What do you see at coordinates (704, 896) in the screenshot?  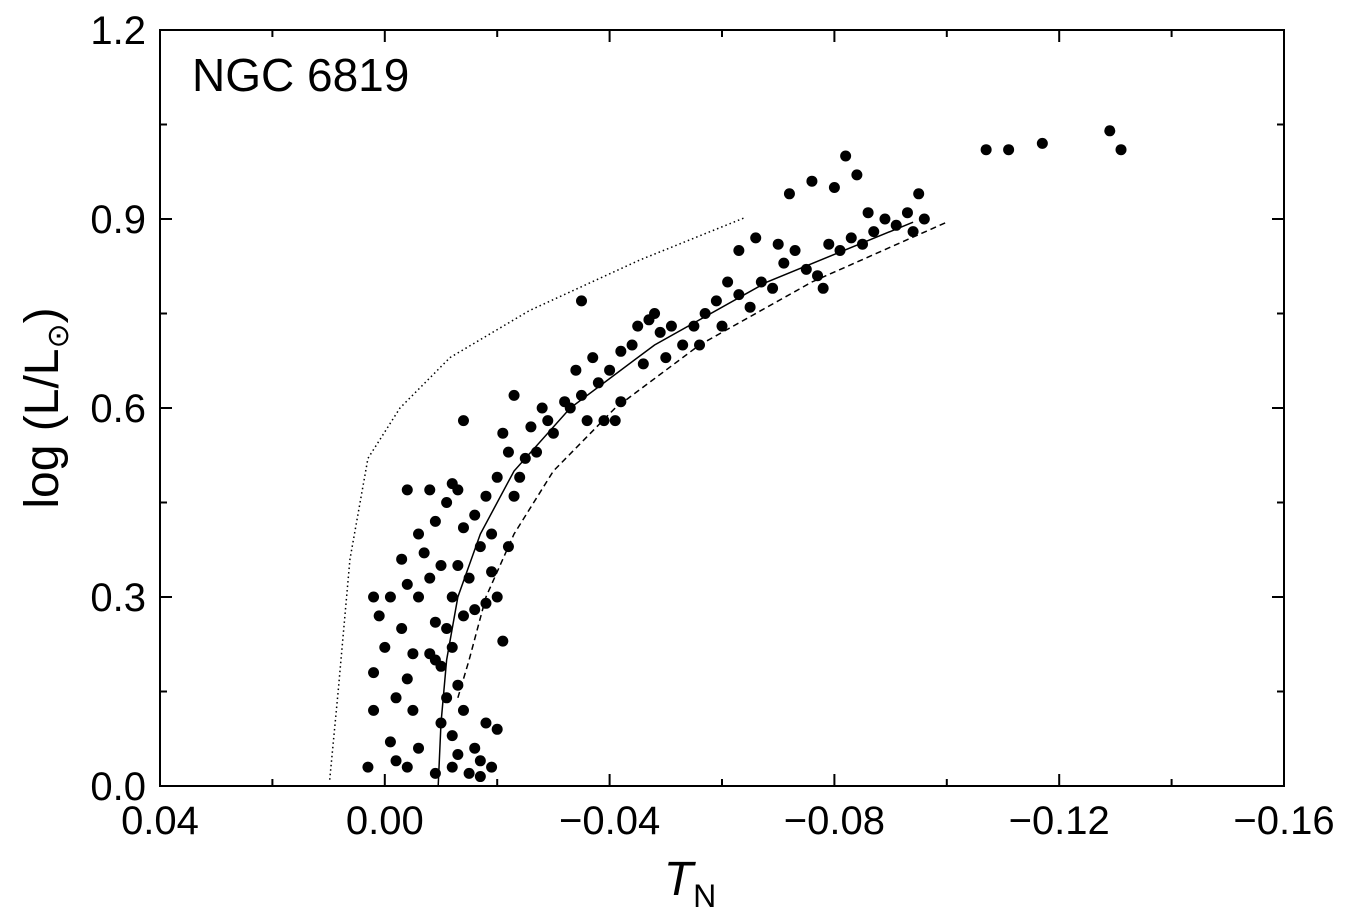 I see `x-label-sub: N` at bounding box center [704, 896].